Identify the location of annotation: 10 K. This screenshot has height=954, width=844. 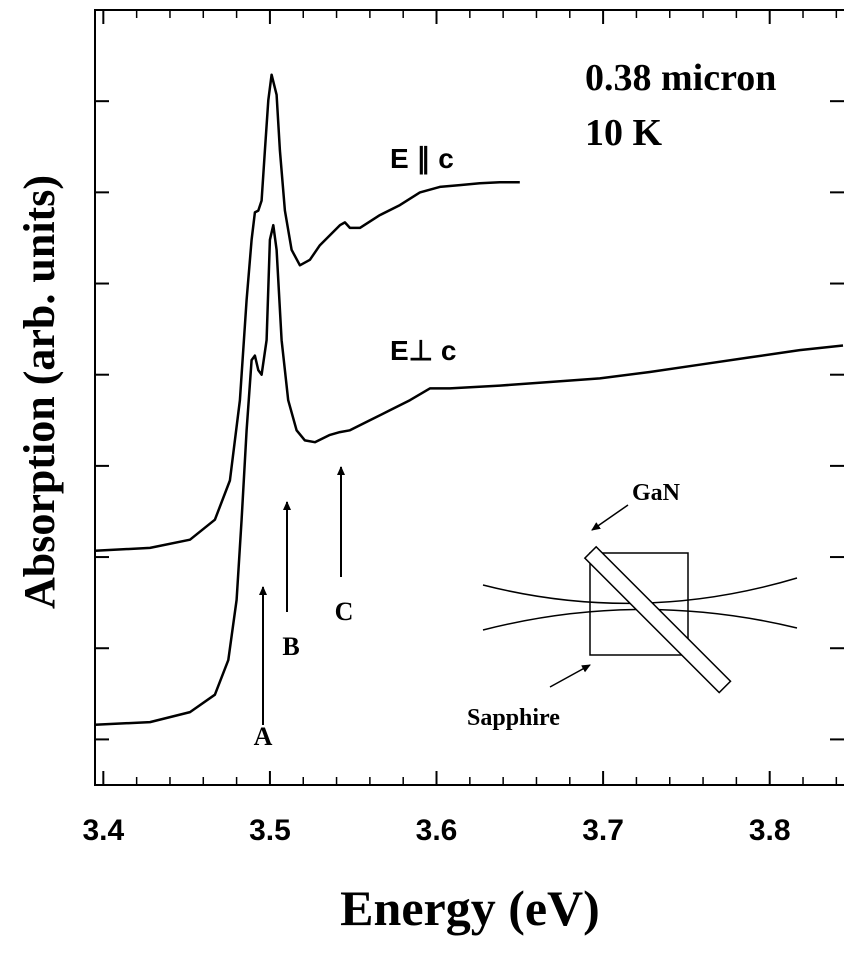
(624, 133).